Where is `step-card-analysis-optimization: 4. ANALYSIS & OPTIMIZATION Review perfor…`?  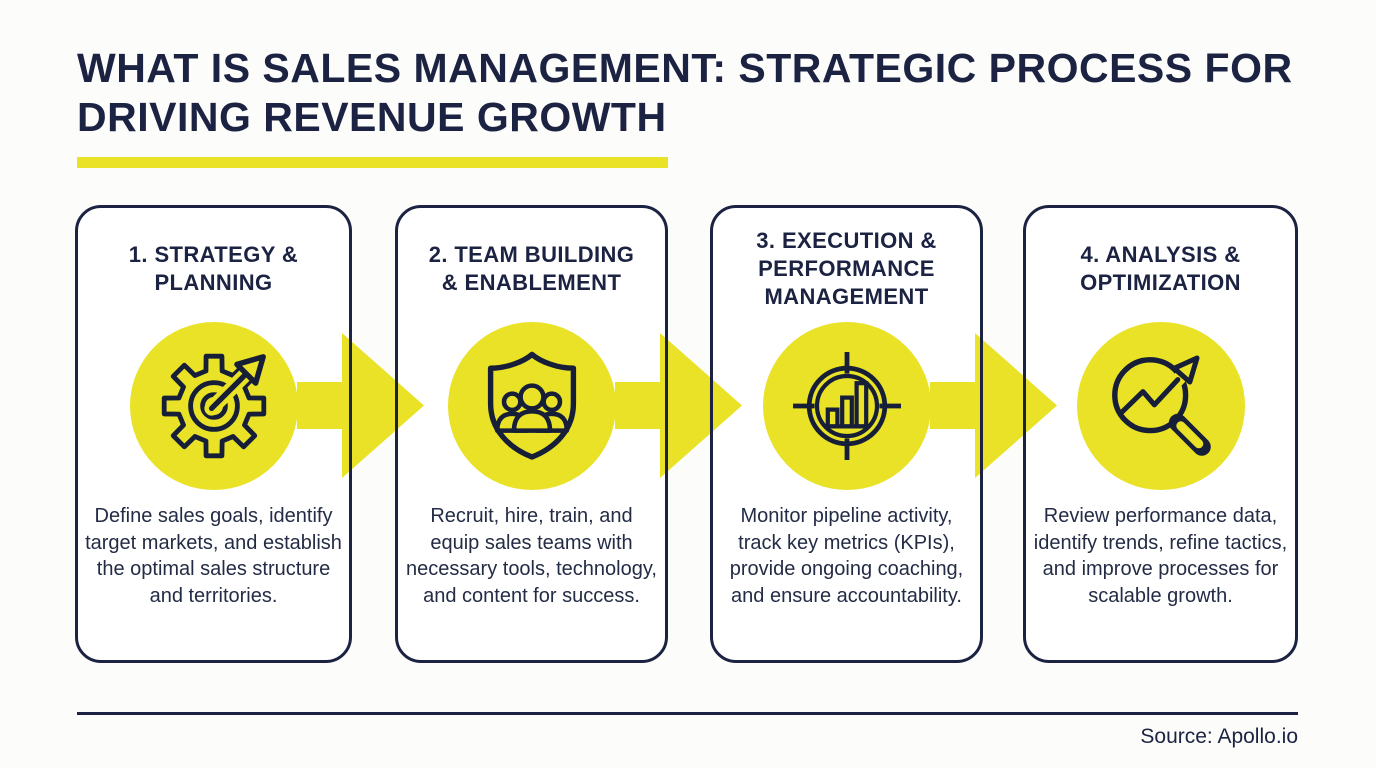 step-card-analysis-optimization: 4. ANALYSIS & OPTIMIZATION Review perfor… is located at coordinates (1160, 434).